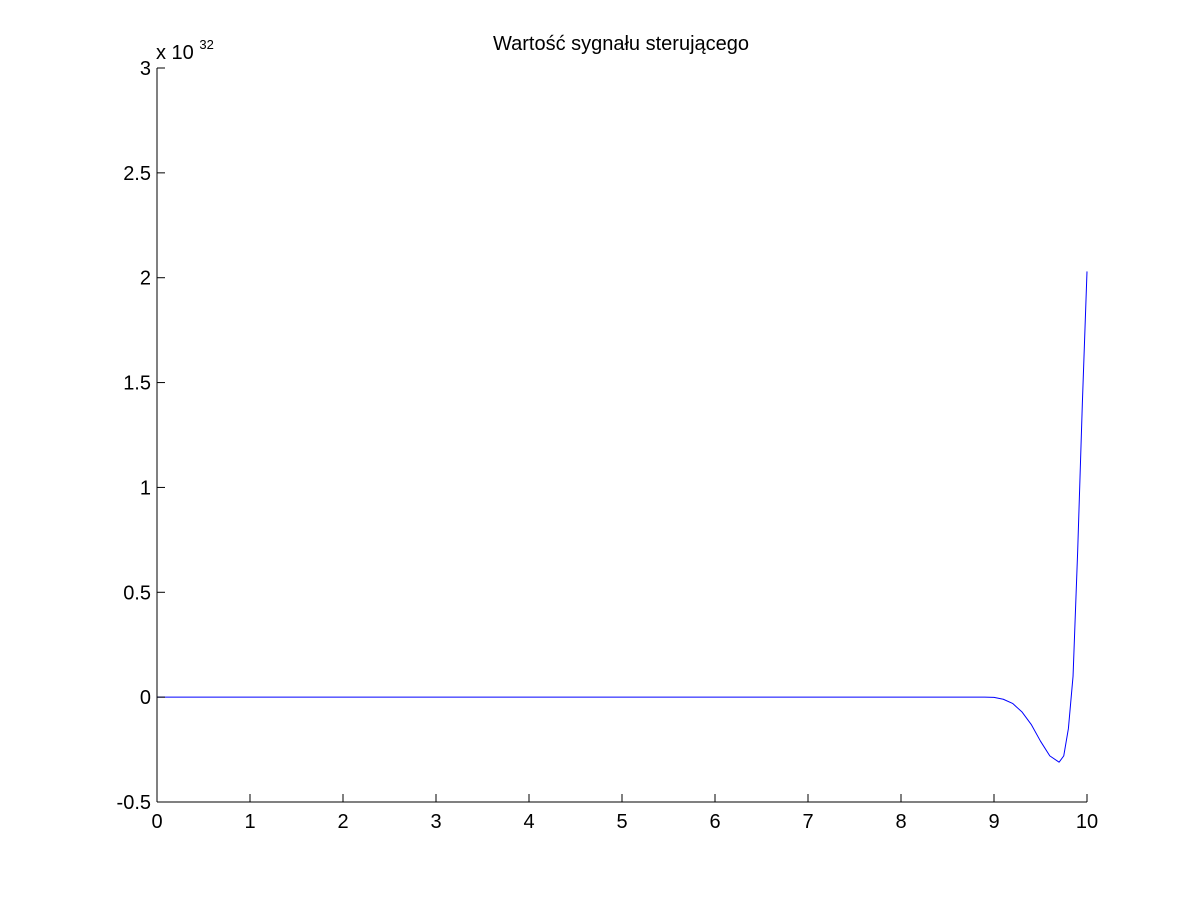 This screenshot has height=901, width=1201. What do you see at coordinates (145, 279) in the screenshot?
I see `y-tick-label: 2` at bounding box center [145, 279].